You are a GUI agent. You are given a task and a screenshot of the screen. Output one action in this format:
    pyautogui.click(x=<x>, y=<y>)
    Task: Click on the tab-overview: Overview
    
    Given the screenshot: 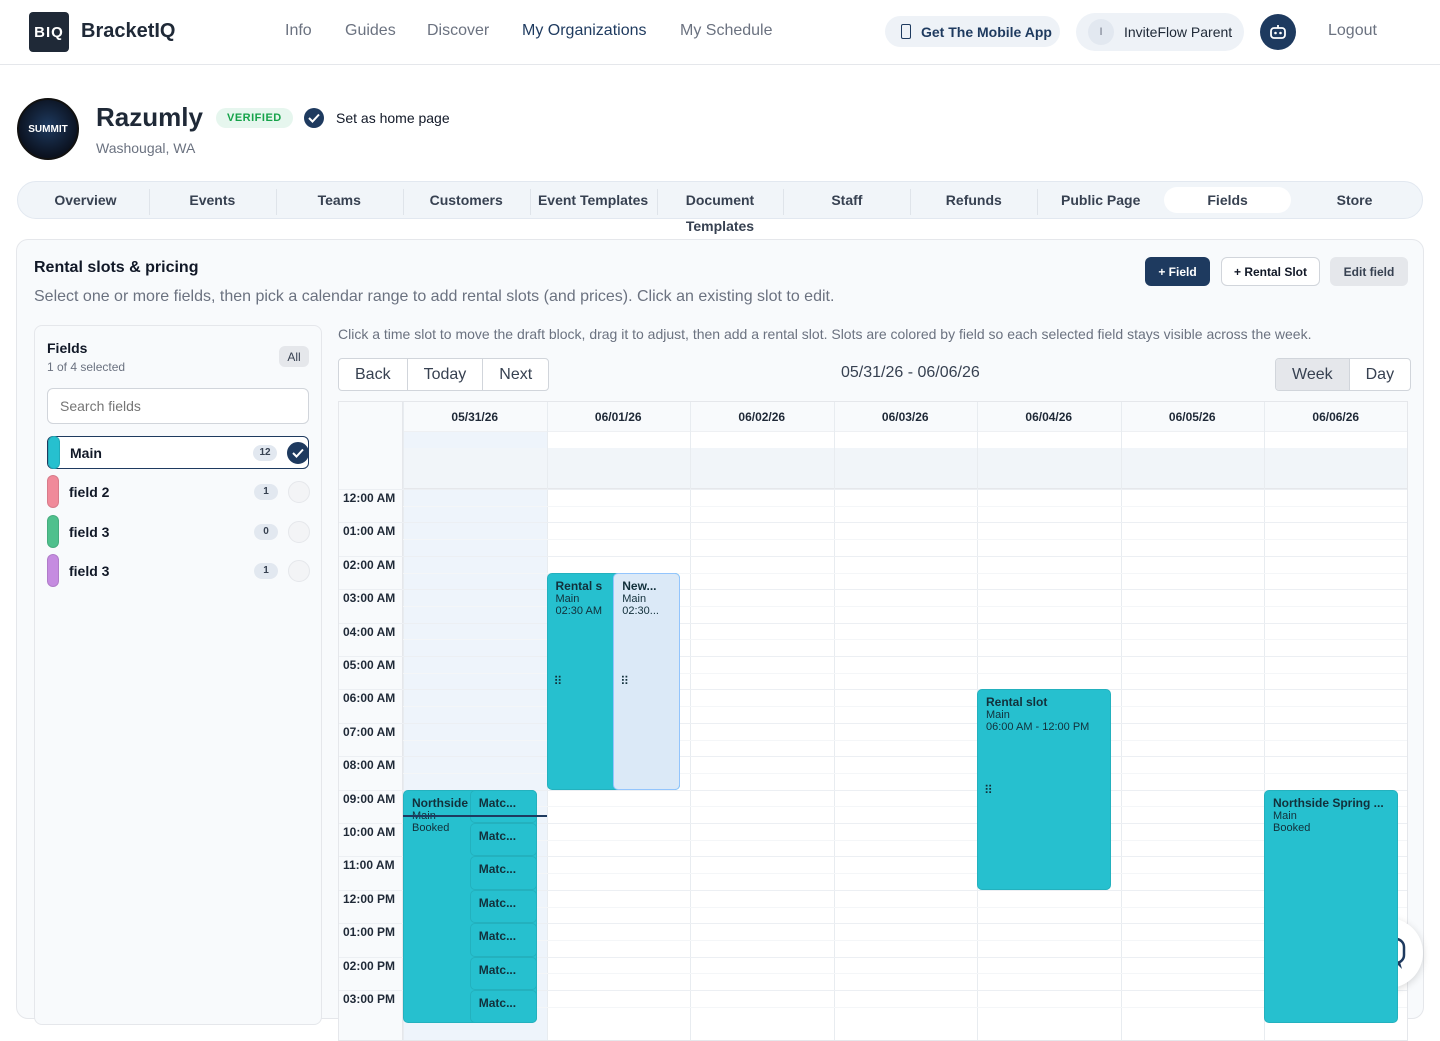 What is the action you would take?
    pyautogui.click(x=85, y=200)
    